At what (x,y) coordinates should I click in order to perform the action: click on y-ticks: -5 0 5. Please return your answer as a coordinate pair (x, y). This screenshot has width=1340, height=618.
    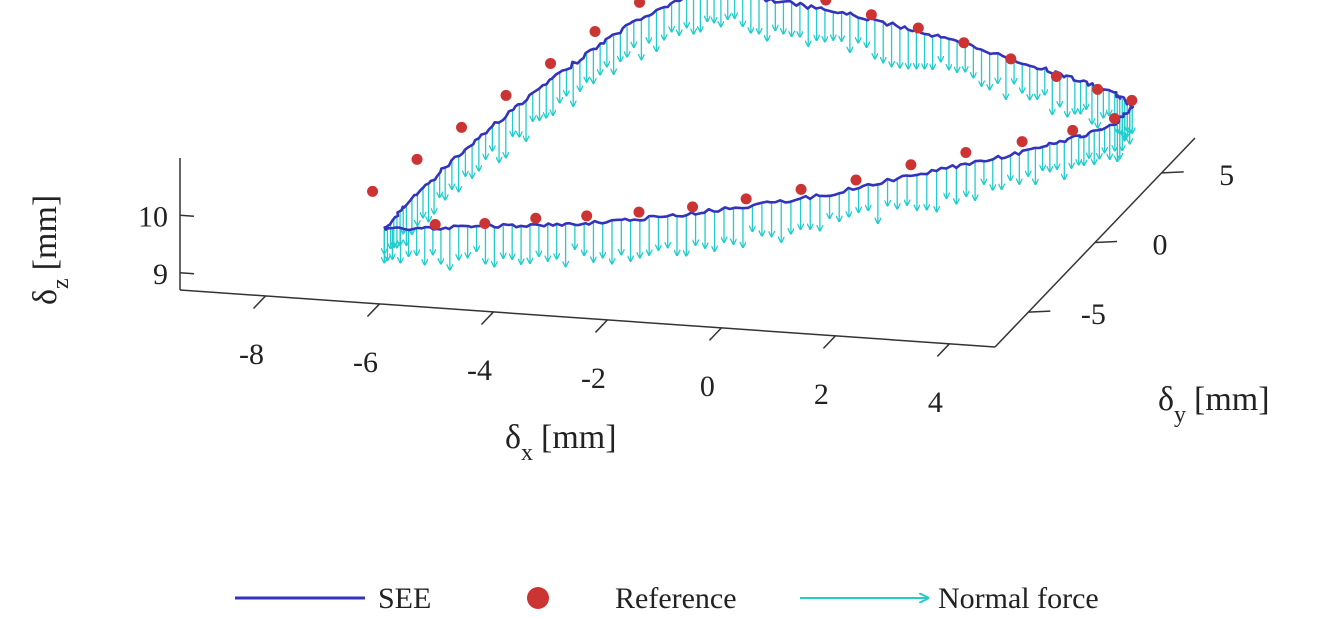
    Looking at the image, I should click on (1131, 245).